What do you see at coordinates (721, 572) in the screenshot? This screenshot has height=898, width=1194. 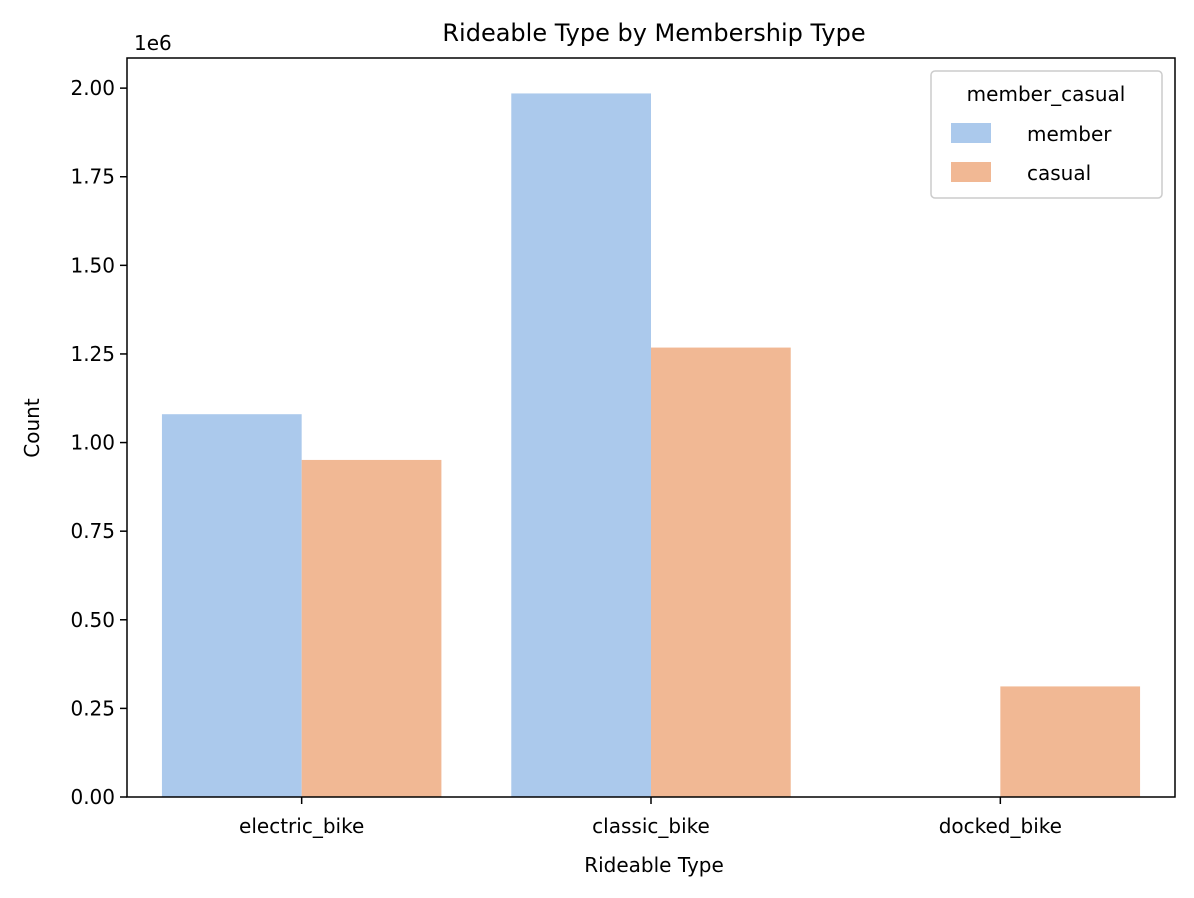 I see `bar-casual-classic-bike` at bounding box center [721, 572].